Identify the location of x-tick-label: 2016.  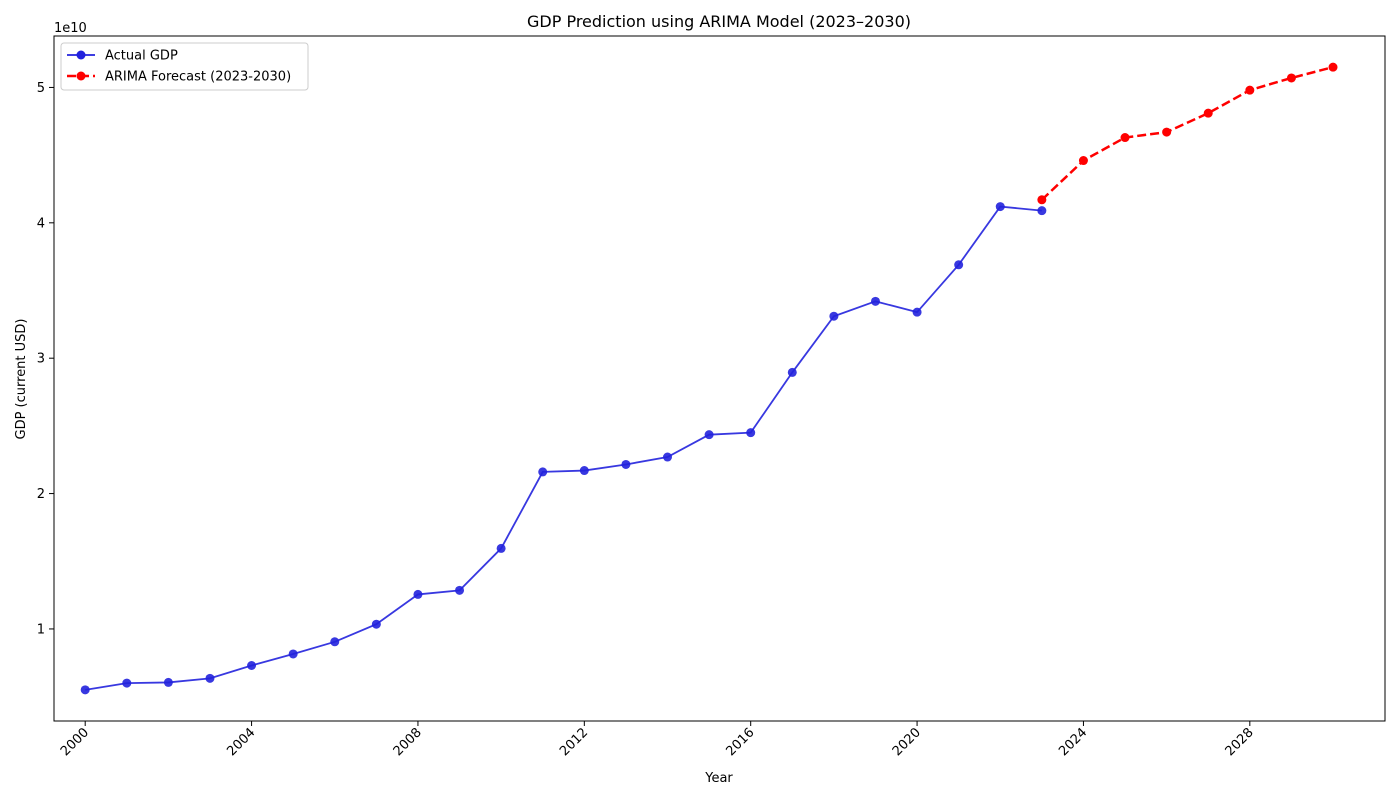
(741, 742).